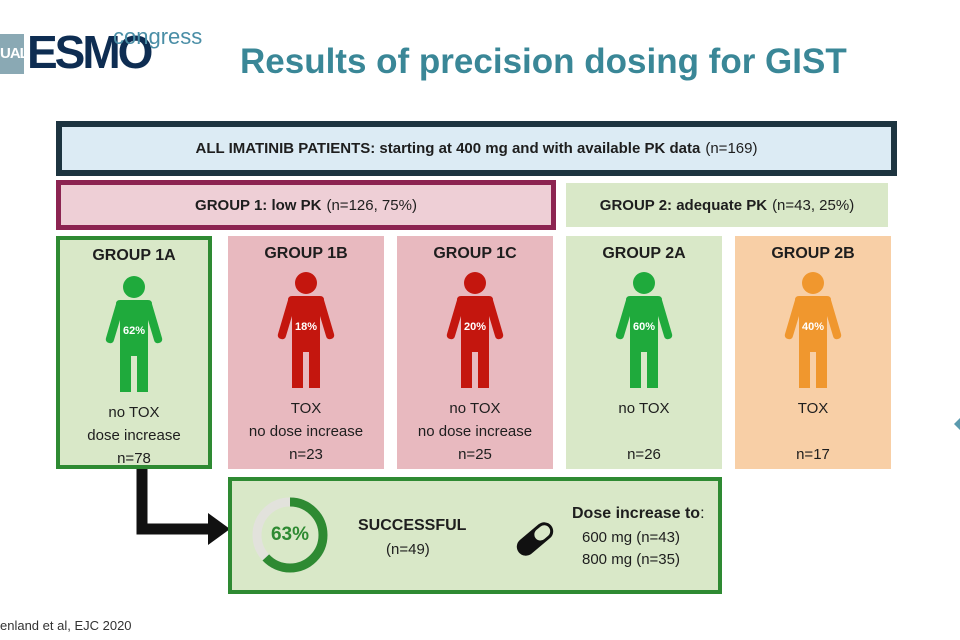  Describe the element at coordinates (306, 253) in the screenshot. I see `subgroup-title: GROUP 1B` at that location.